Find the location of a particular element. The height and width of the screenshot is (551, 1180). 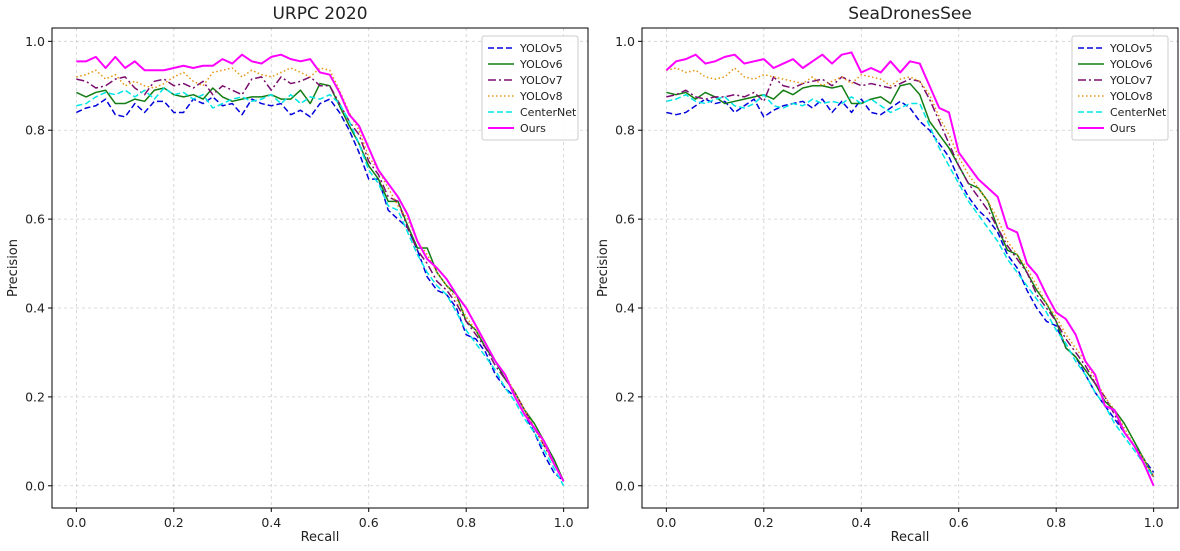

chart-title: URPC 2020 is located at coordinates (319, 14).